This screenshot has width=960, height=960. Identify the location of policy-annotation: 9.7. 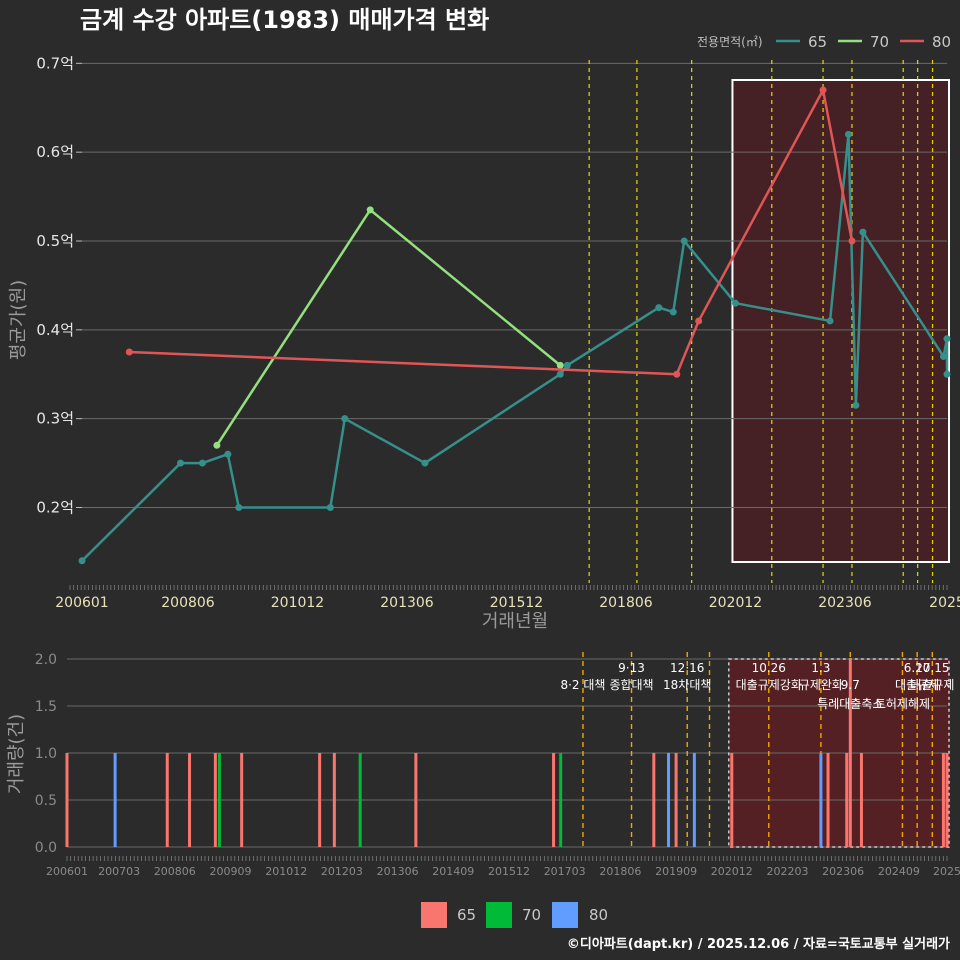
(850, 685).